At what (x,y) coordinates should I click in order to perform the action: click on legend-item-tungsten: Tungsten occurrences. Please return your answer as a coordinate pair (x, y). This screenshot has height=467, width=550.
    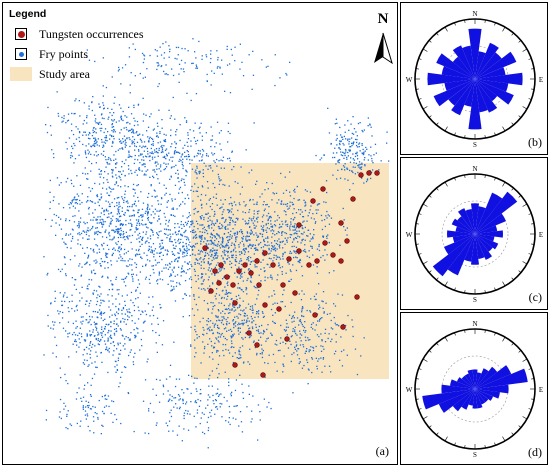
    Looking at the image, I should click on (76, 34).